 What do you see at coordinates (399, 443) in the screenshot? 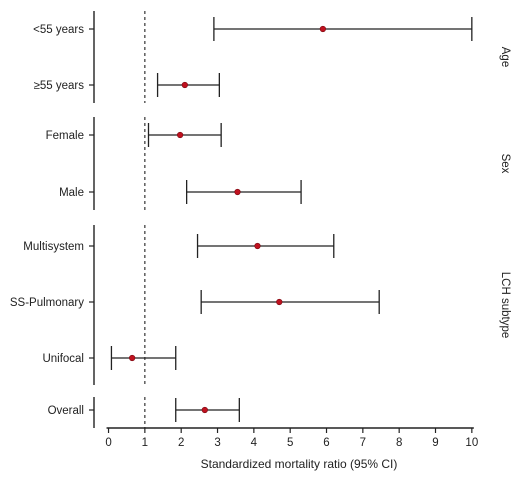
I see `x-tick-label: 8` at bounding box center [399, 443].